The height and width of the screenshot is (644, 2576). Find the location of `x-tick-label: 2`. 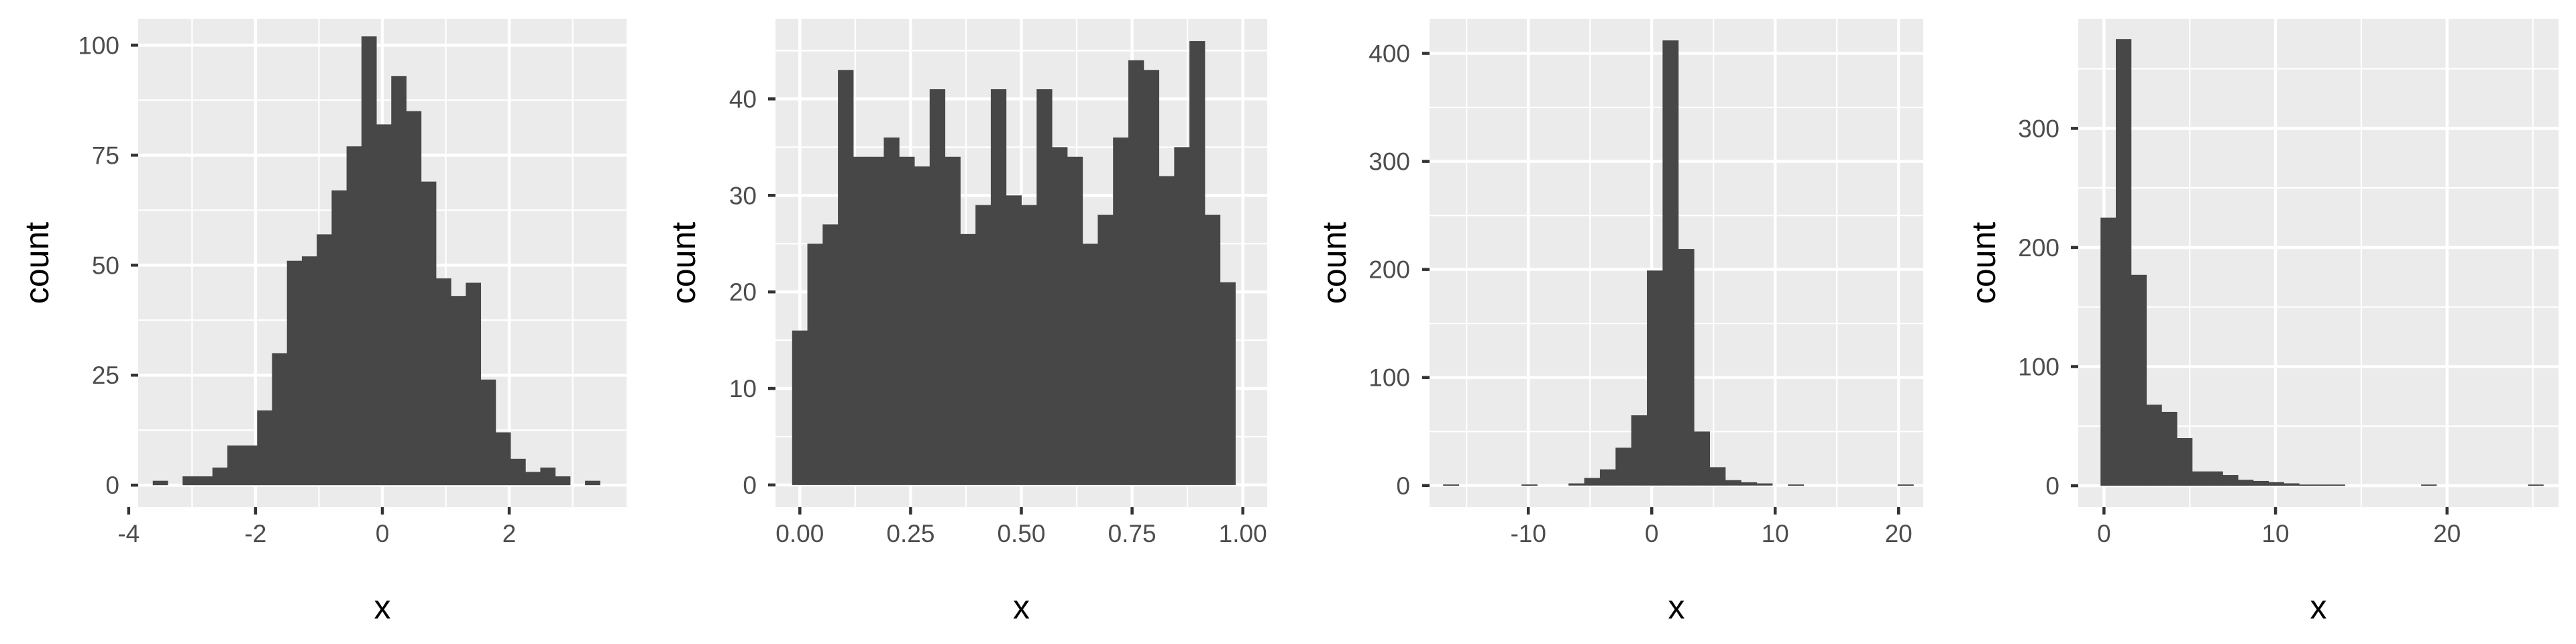

x-tick-label: 2 is located at coordinates (509, 533).